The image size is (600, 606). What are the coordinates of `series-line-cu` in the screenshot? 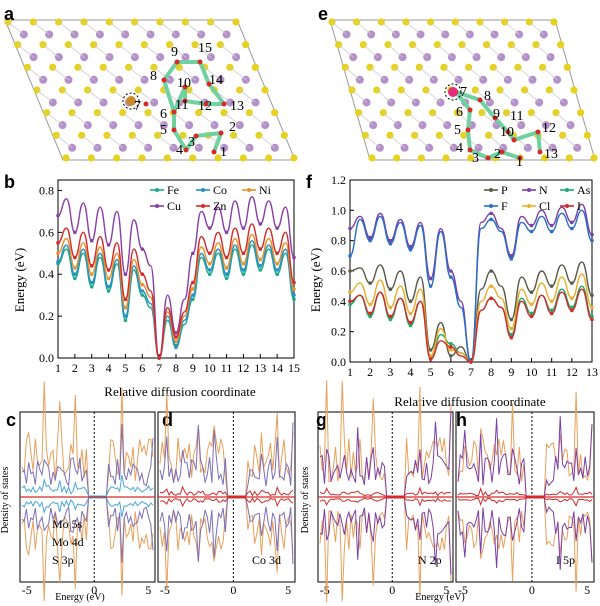 It's located at (176, 277).